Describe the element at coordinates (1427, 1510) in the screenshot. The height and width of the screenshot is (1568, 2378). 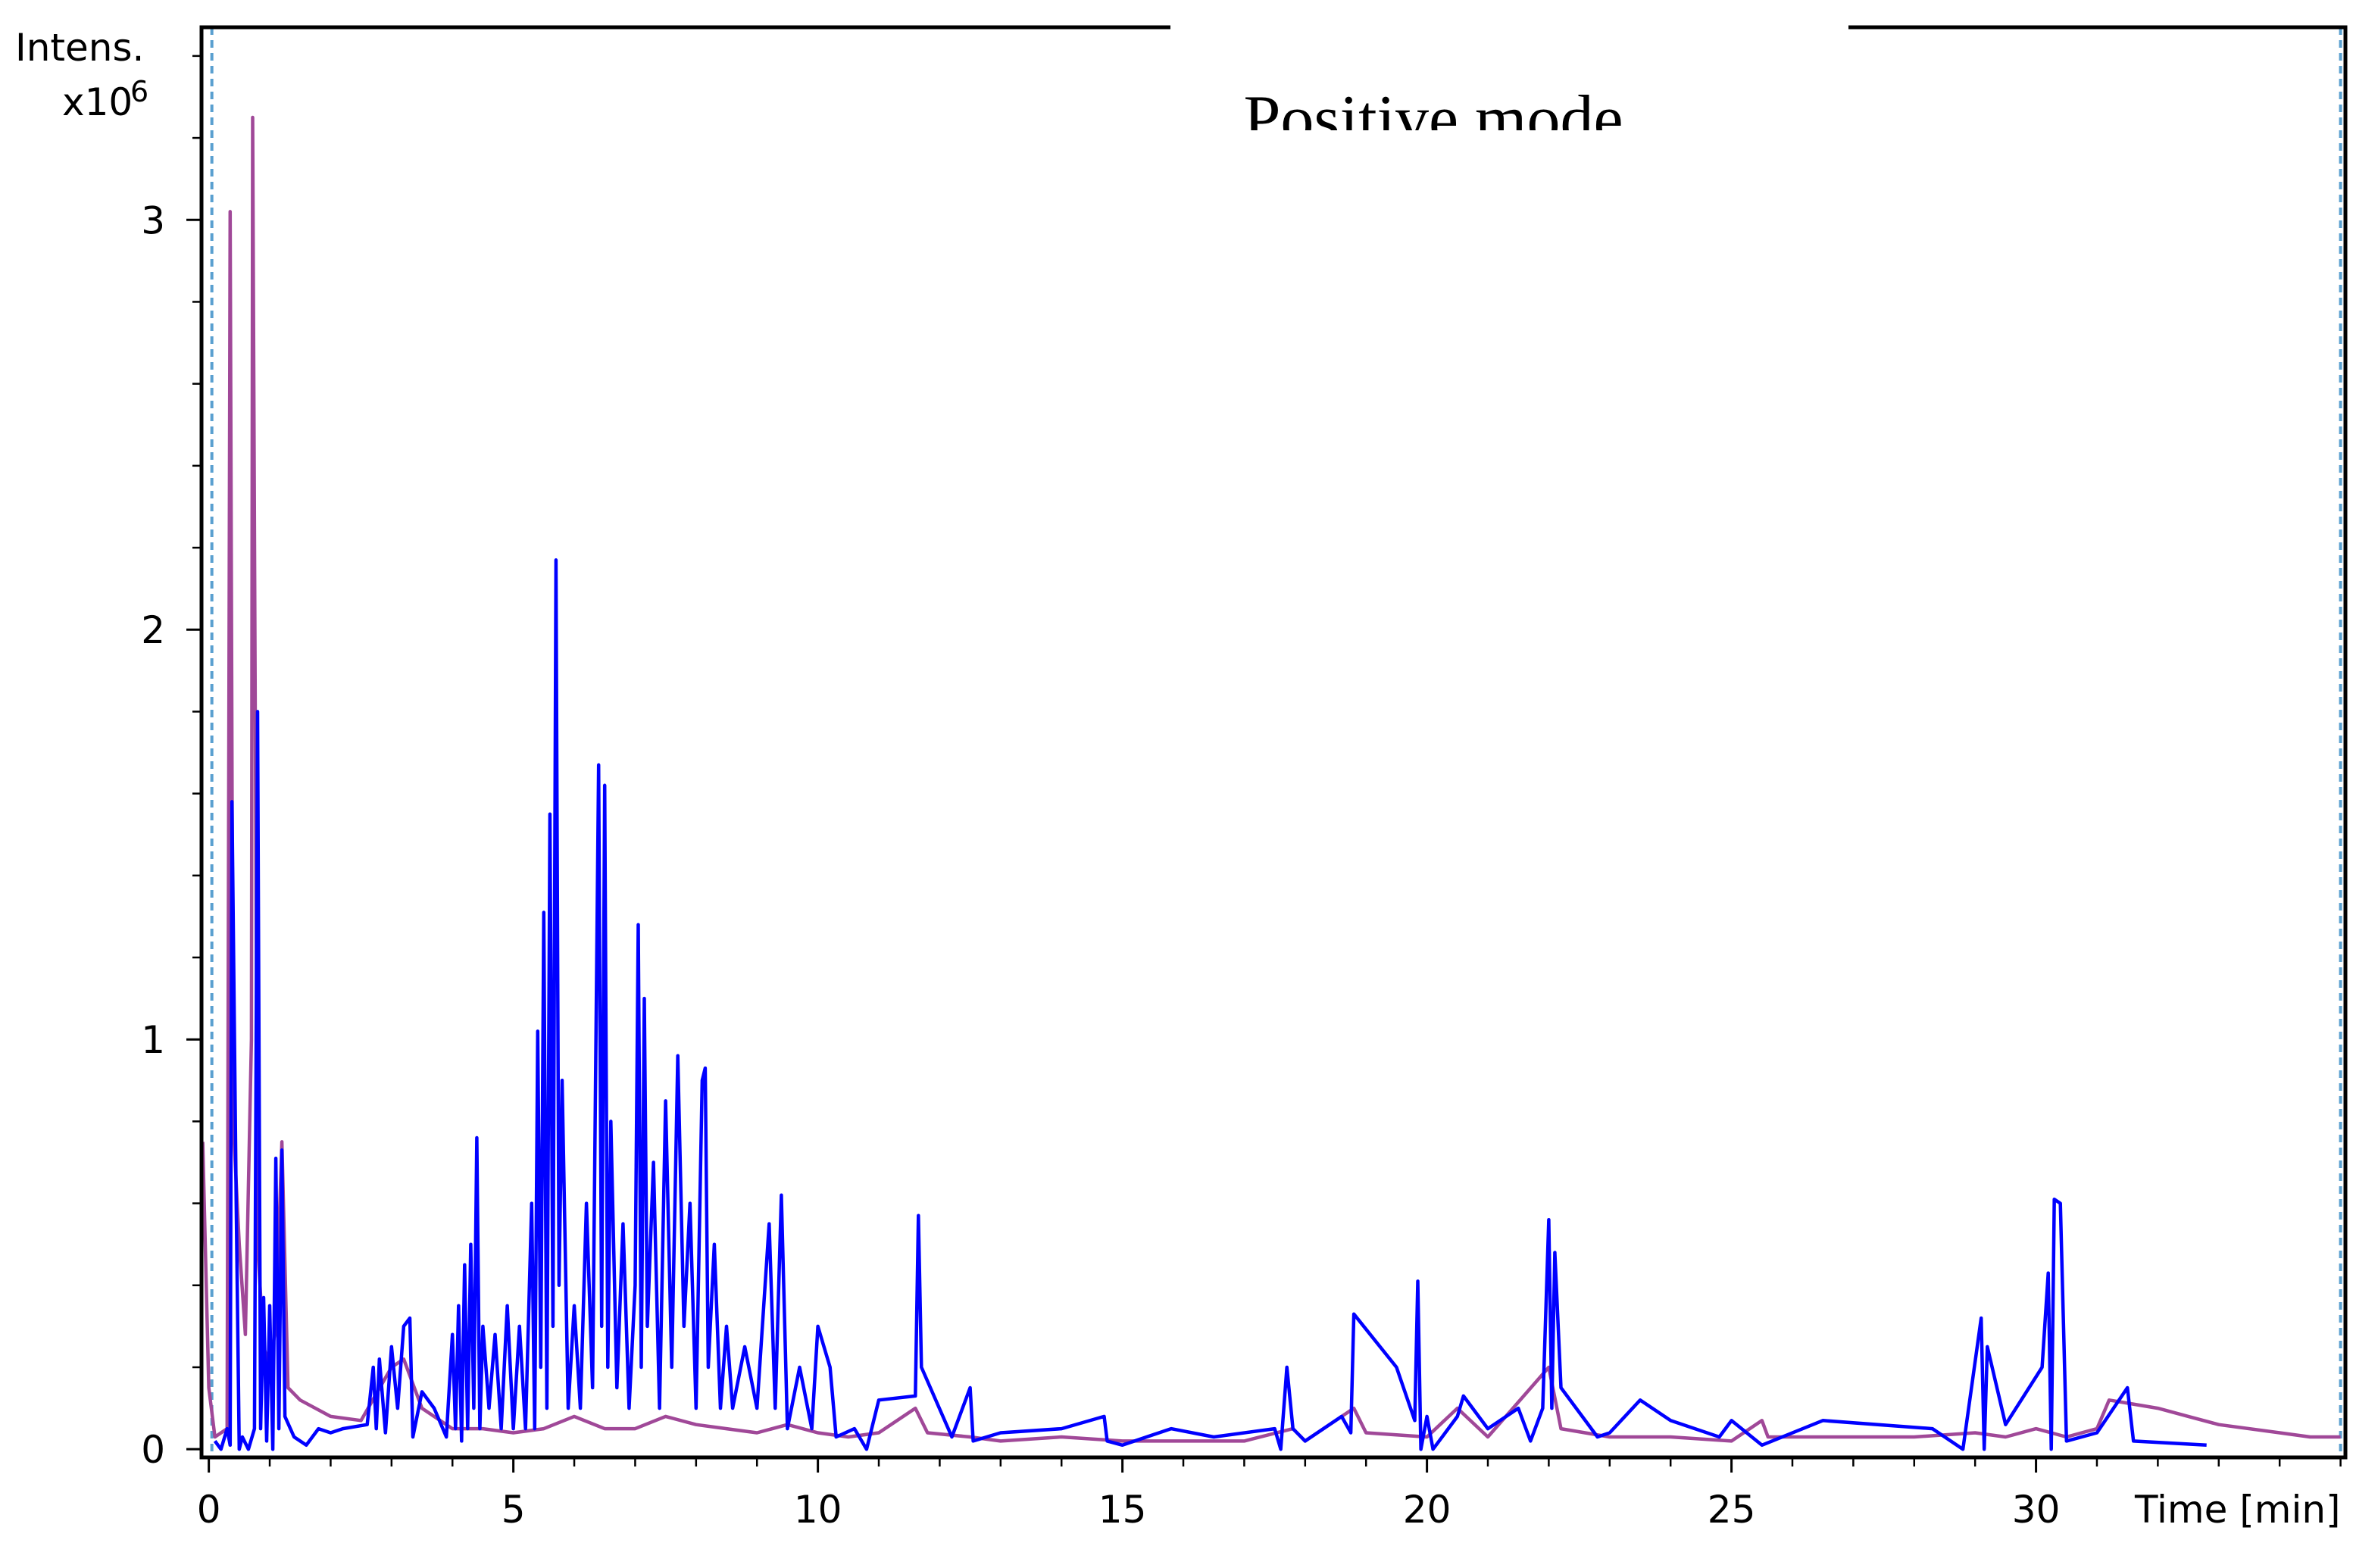
I see `x-tick-label: 20` at that location.